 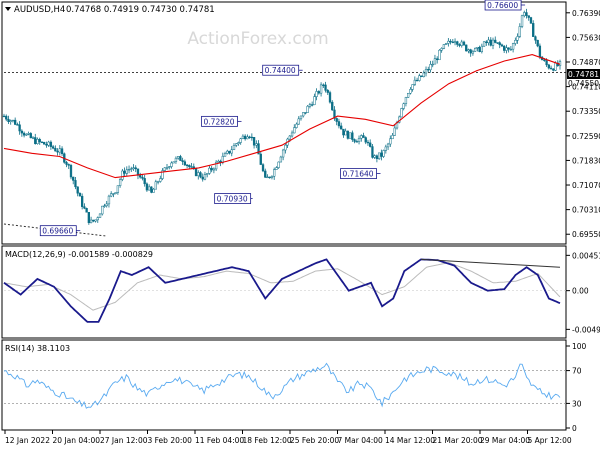 What do you see at coordinates (577, 403) in the screenshot?
I see `rsi-tick-label: 30` at bounding box center [577, 403].